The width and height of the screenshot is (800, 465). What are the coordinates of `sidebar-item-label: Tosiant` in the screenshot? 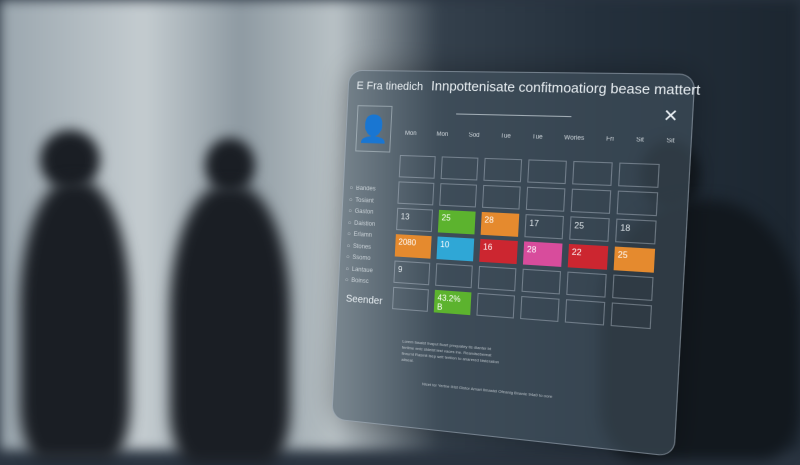 It's located at (364, 201).